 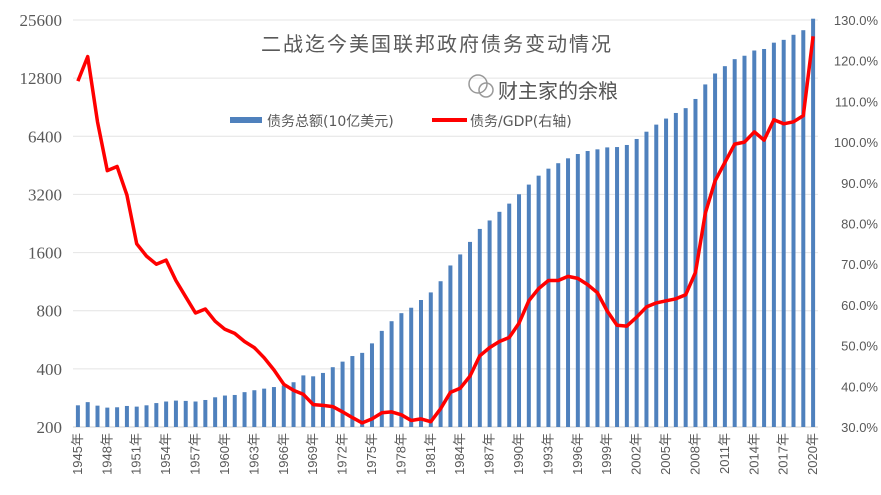 I want to click on bar-2006, so click(x=675, y=269).